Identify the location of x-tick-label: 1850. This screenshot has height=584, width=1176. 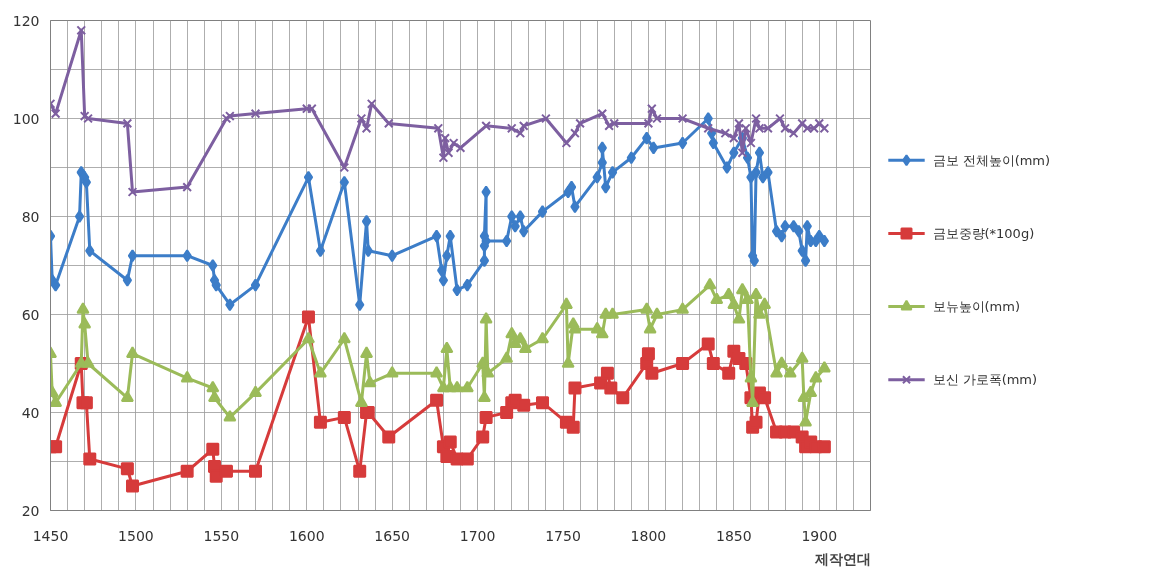
(734, 535).